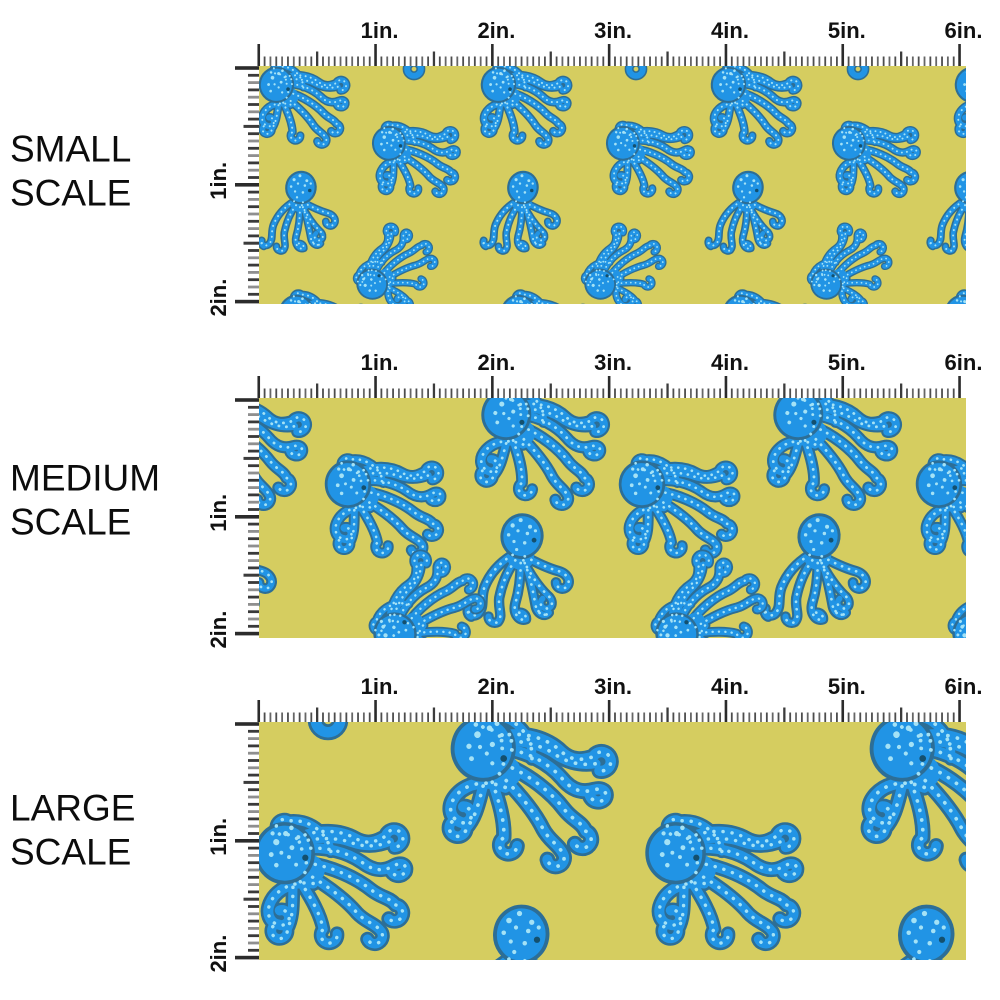  What do you see at coordinates (85, 478) in the screenshot?
I see `svg-text: MEDIUM` at bounding box center [85, 478].